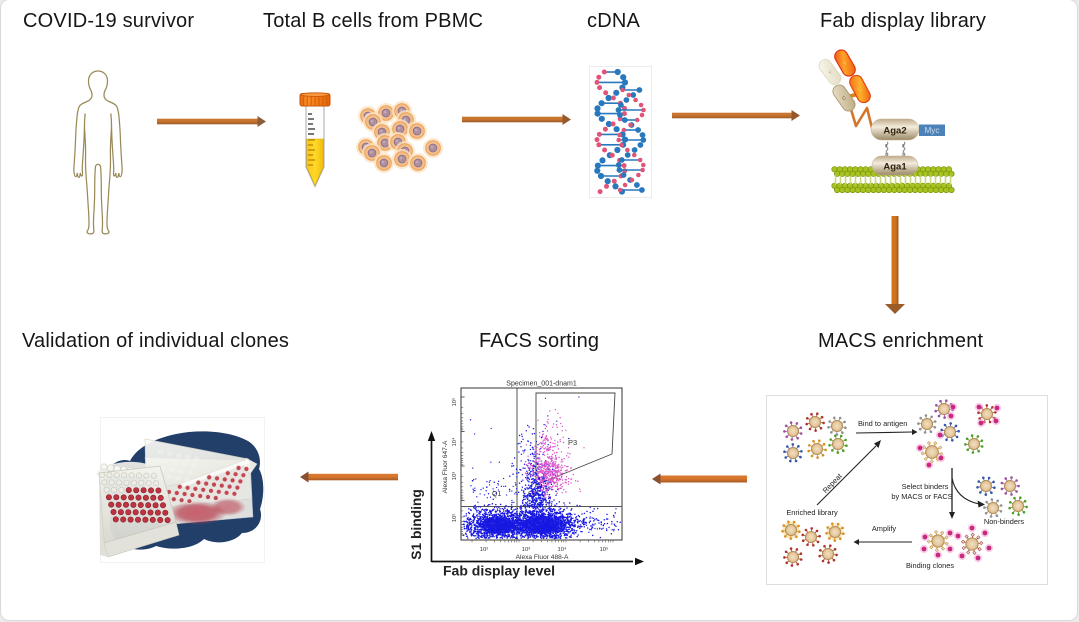 The image size is (1079, 622). What do you see at coordinates (921, 496) in the screenshot?
I see `svg-text: by MACS or FACS` at bounding box center [921, 496].